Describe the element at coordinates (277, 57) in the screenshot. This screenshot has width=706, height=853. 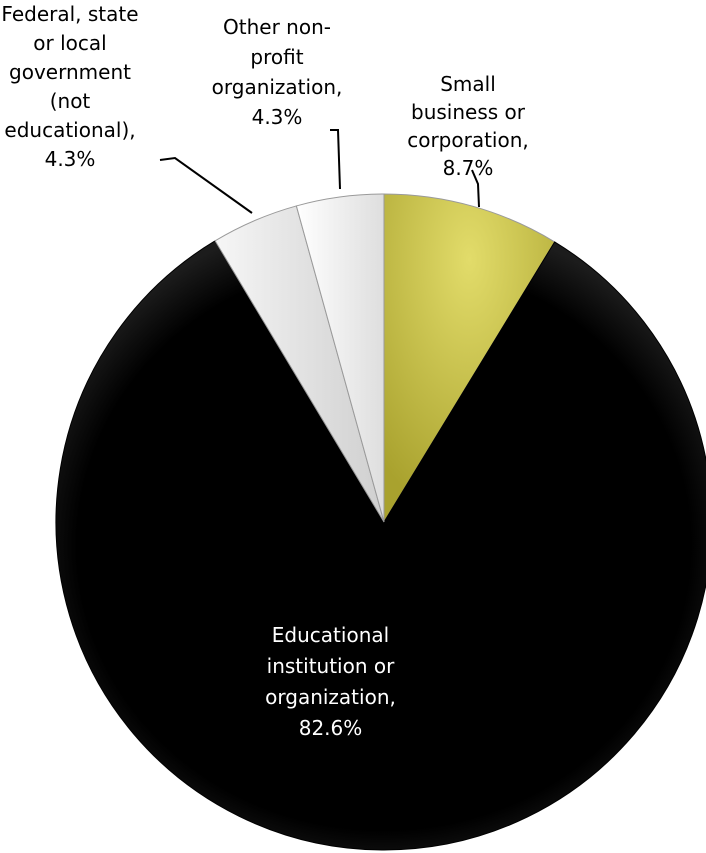
I see `slice-label-line: profit` at that location.